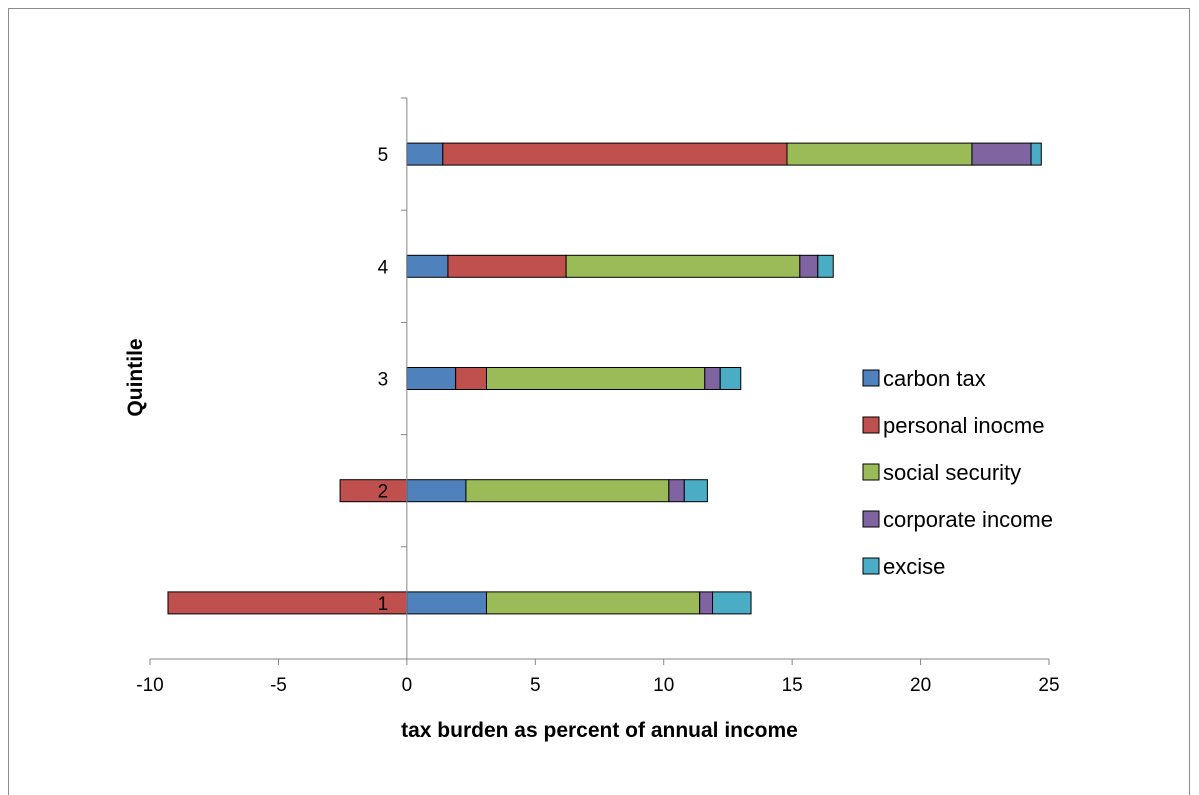 The width and height of the screenshot is (1199, 795). What do you see at coordinates (392, 378) in the screenshot?
I see `y-axis-ticks: 1 2 3 4 5` at bounding box center [392, 378].